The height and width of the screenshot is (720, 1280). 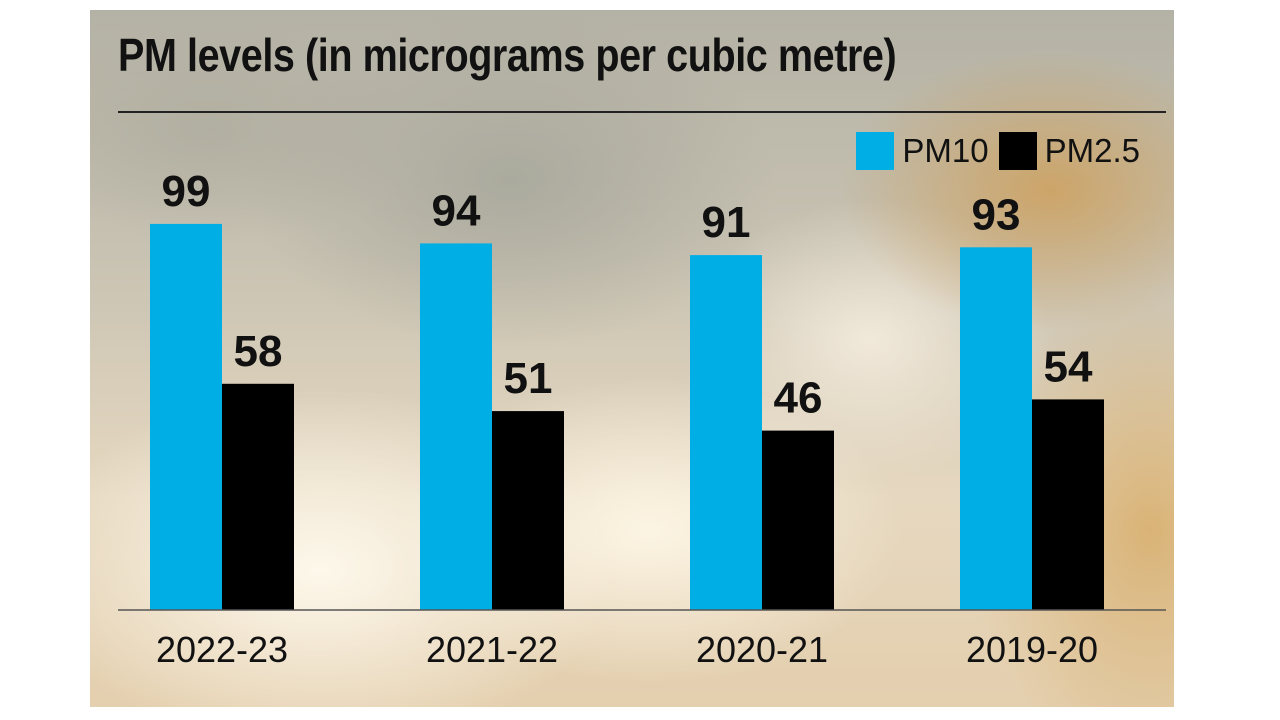 I want to click on value-label-pm25-2022-23: 58, so click(x=258, y=351).